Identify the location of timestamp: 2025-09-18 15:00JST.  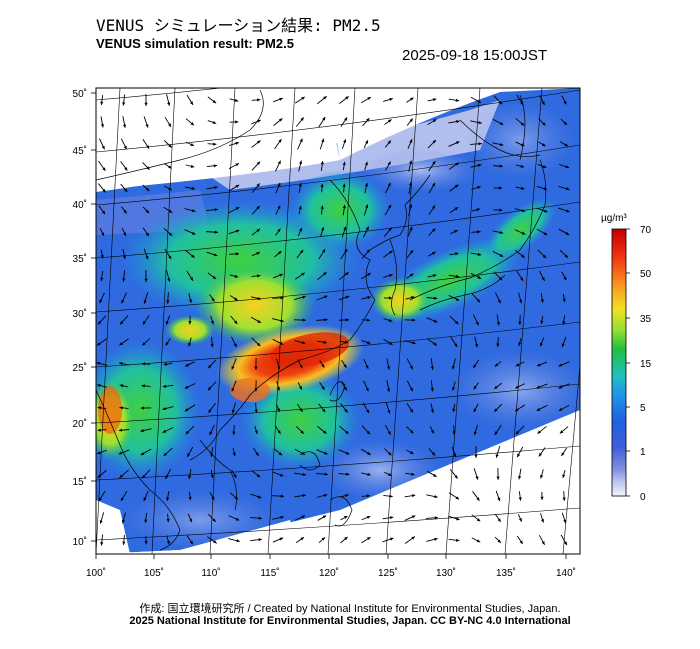
(475, 55).